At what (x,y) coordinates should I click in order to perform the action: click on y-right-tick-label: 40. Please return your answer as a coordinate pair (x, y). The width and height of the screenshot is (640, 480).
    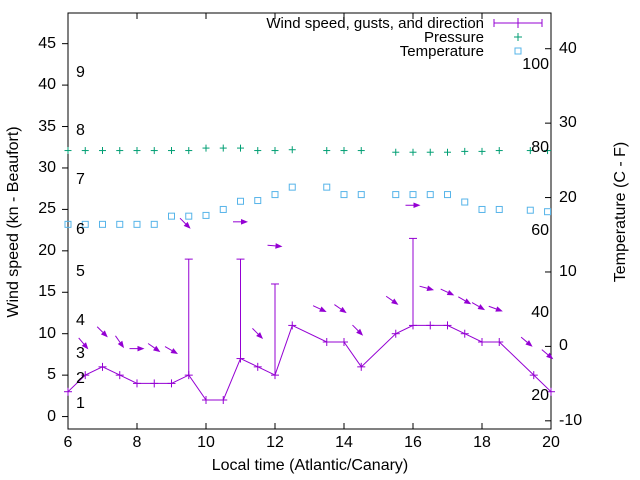
    Looking at the image, I should click on (568, 48).